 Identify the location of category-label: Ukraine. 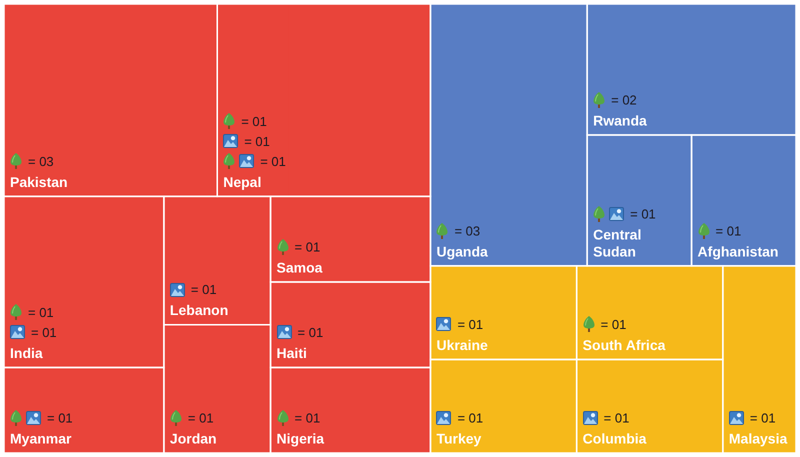
(462, 344).